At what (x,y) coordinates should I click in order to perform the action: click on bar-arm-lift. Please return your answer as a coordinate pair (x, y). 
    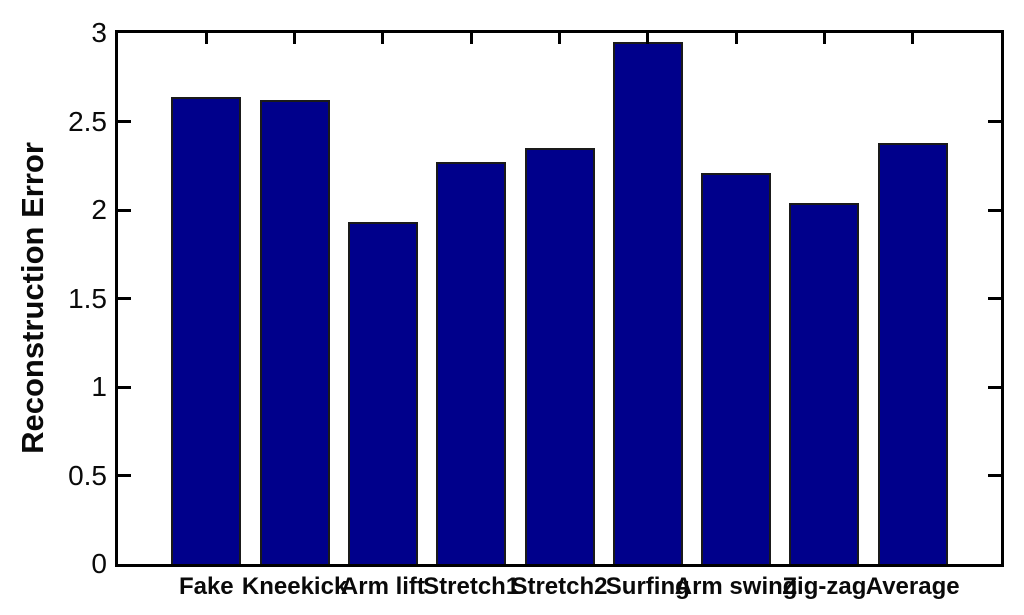
    Looking at the image, I should click on (382, 393).